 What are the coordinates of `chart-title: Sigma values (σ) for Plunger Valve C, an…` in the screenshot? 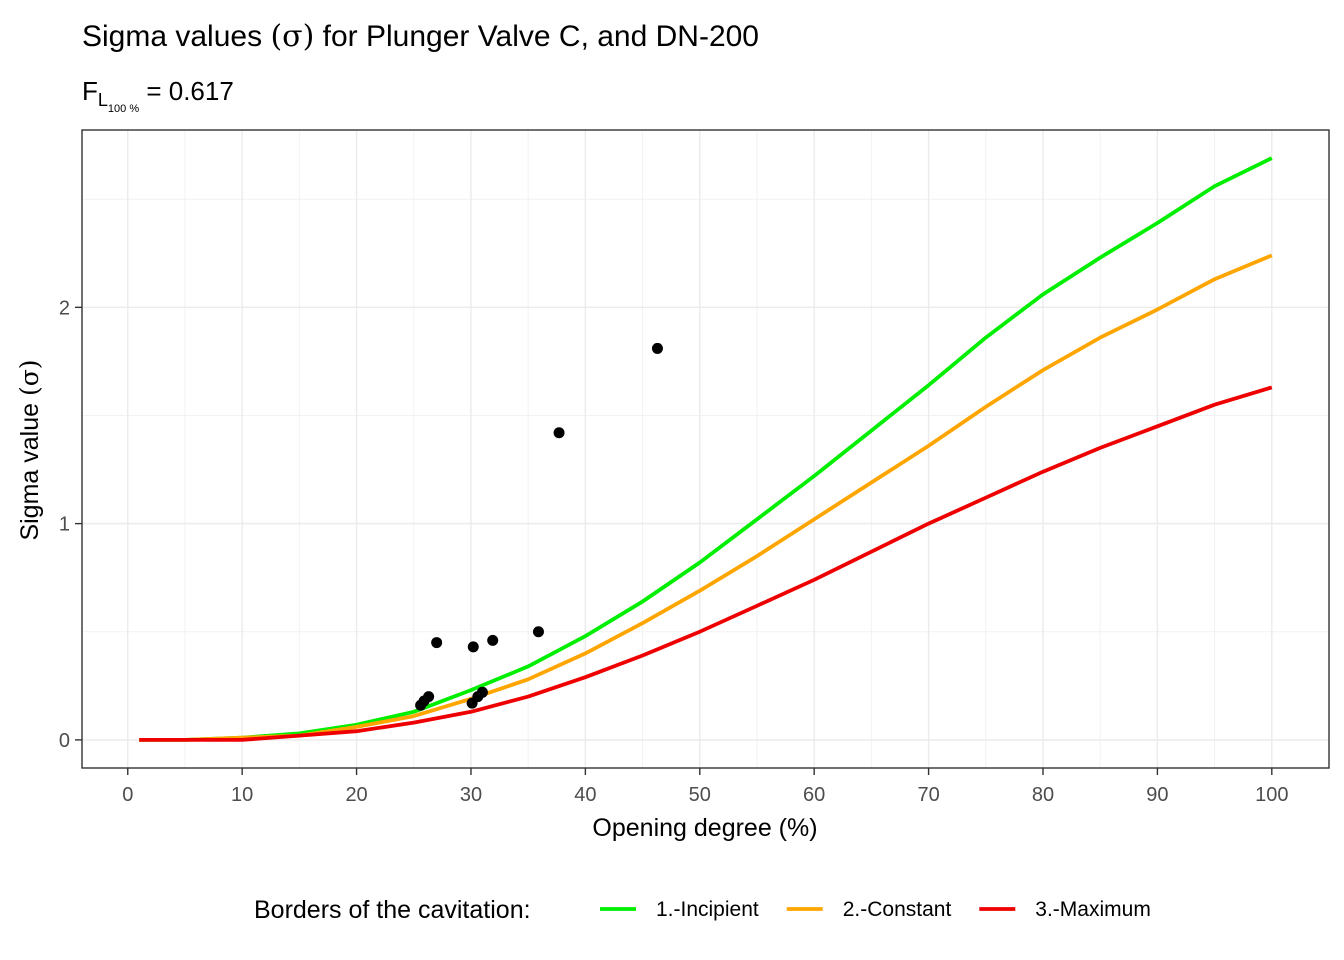 It's located at (420, 36).